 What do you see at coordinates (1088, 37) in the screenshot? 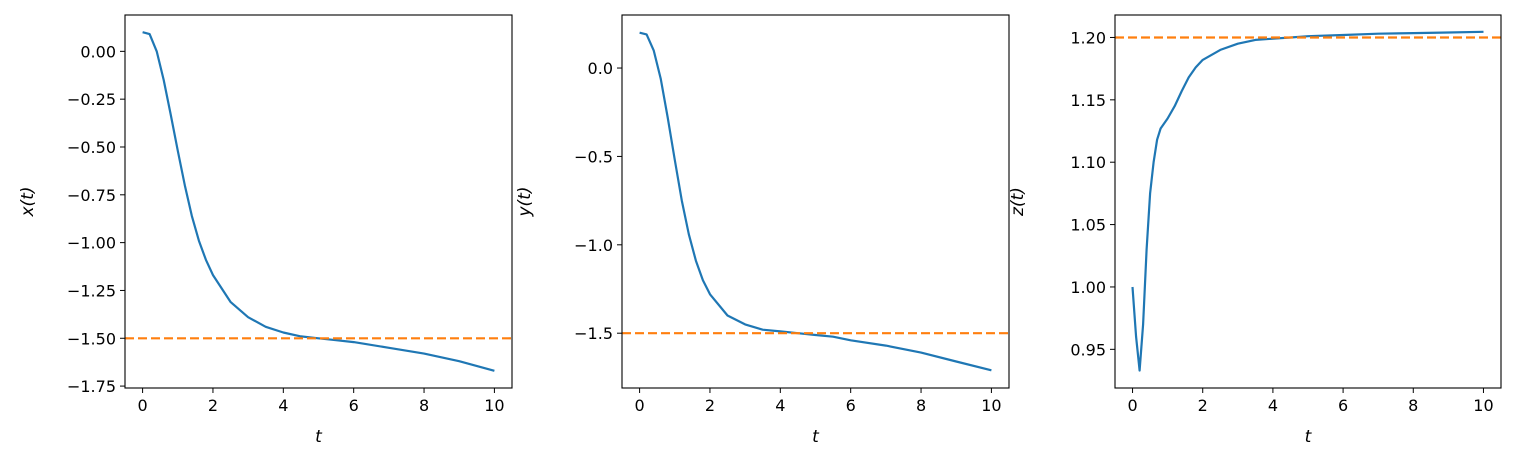
I see `y-tick-label: 1.20` at bounding box center [1088, 37].